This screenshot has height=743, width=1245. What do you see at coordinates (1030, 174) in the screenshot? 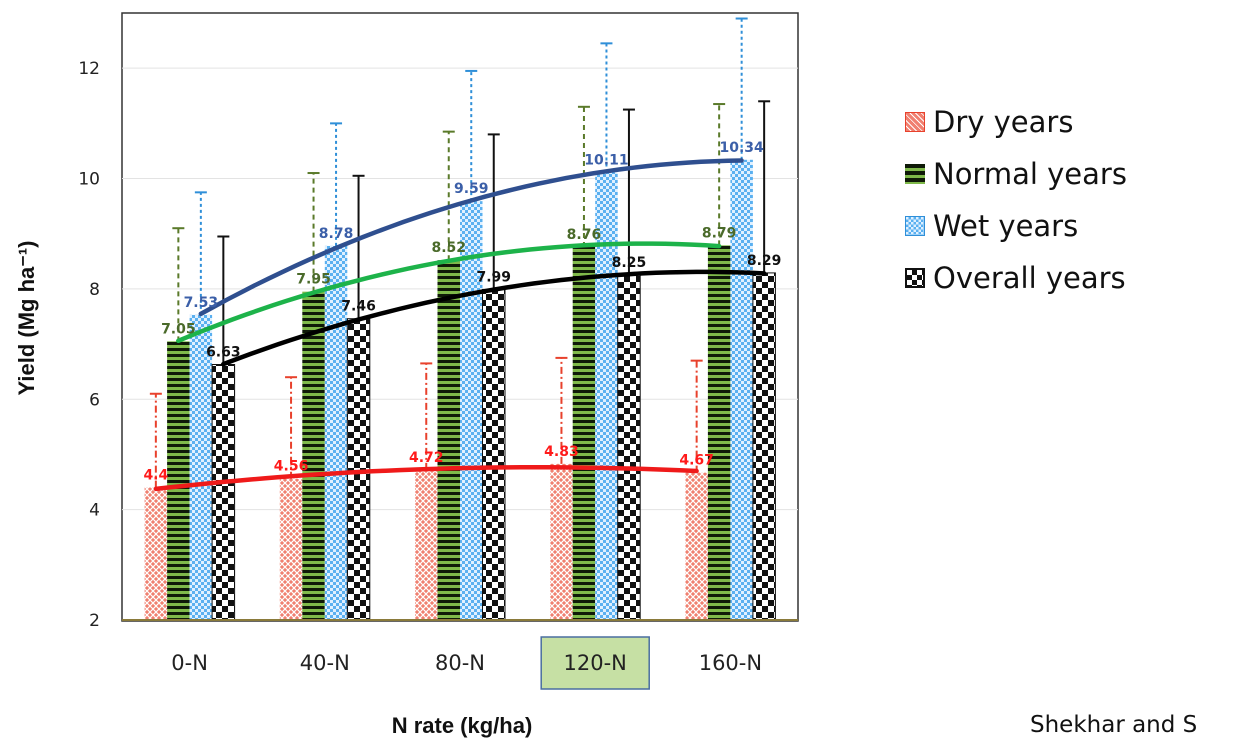
I see `legend-label-normal: Normal years` at bounding box center [1030, 174].